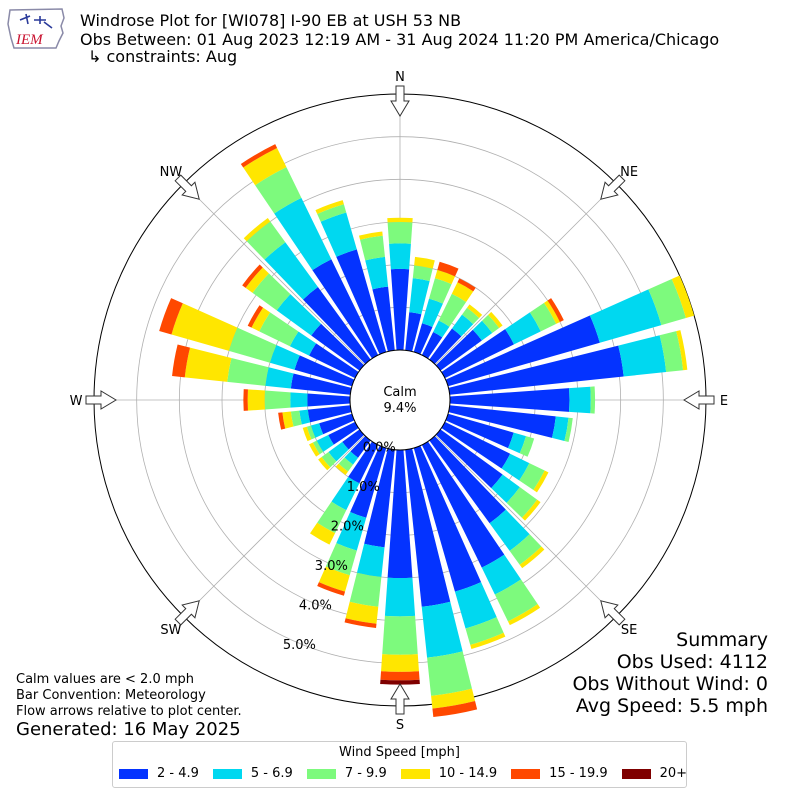 The width and height of the screenshot is (800, 804). What do you see at coordinates (578, 773) in the screenshot?
I see `legend-label: 15 - 19.9` at bounding box center [578, 773].